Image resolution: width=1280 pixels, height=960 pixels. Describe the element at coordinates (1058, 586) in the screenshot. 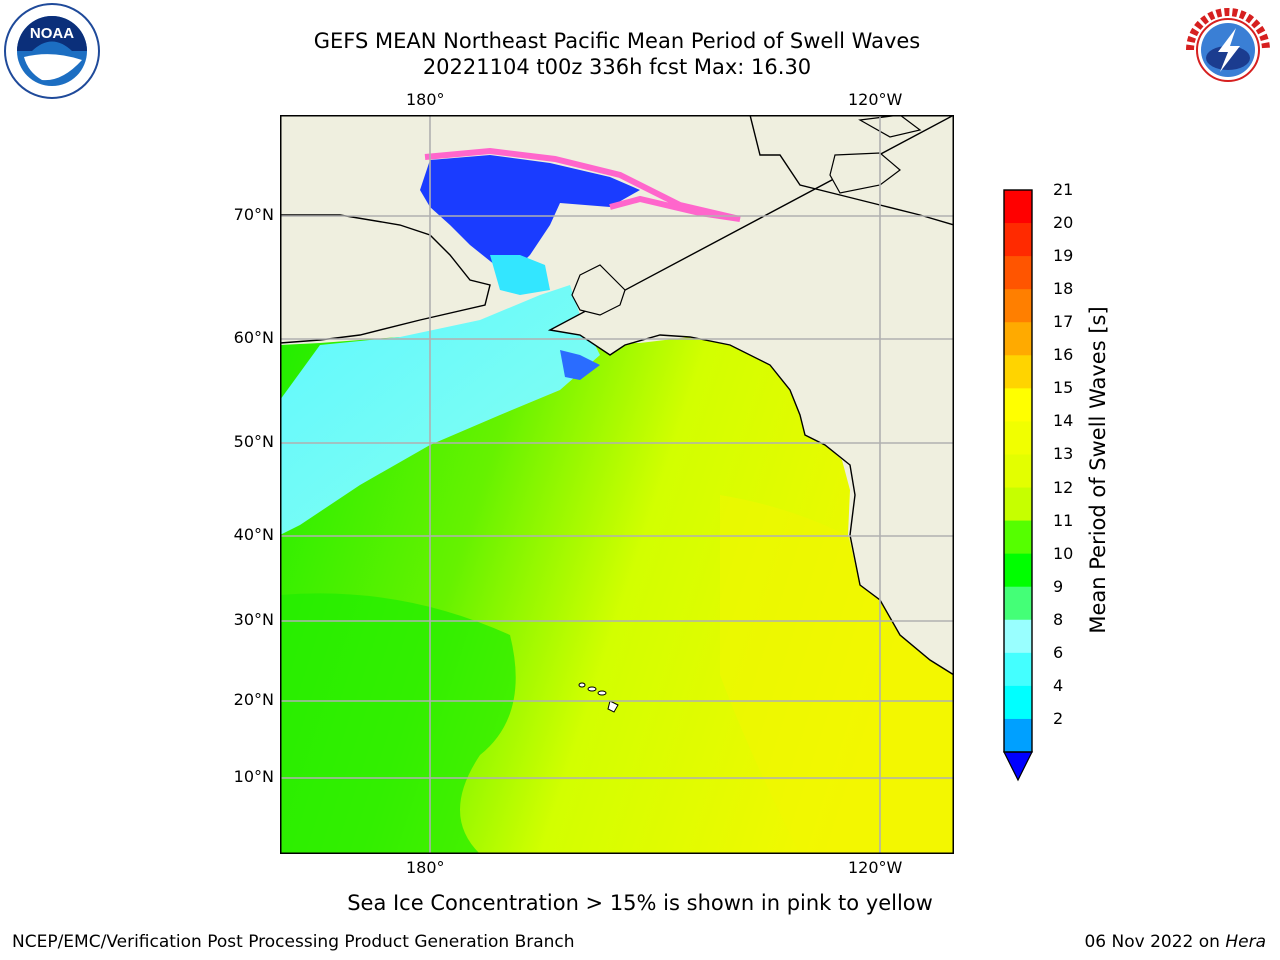

I see `colorbar-tick-label: 9` at that location.